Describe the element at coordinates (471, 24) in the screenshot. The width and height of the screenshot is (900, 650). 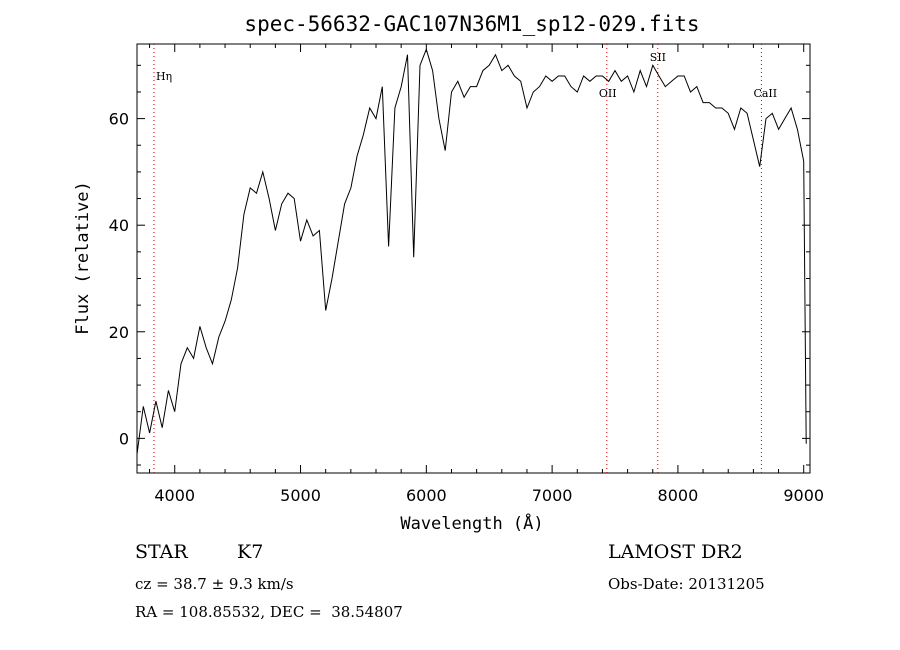
I see `chart-title: spec-56632-GAC107N36M1_sp12-029.fits` at that location.